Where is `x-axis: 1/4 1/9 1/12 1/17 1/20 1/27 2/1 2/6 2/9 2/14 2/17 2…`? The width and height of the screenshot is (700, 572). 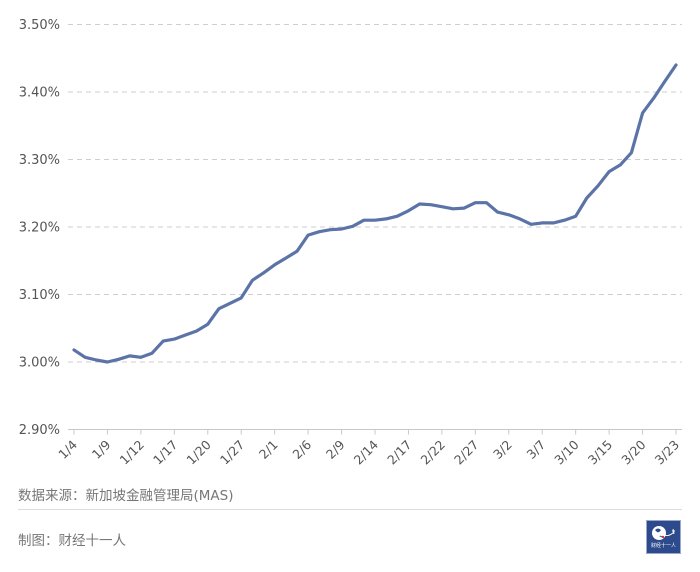 x-axis: 1/4 1/9 1/12 1/17 1/20 1/27 2/1 2/6 2/9 2/14 2/17 2… is located at coordinates (368, 448).